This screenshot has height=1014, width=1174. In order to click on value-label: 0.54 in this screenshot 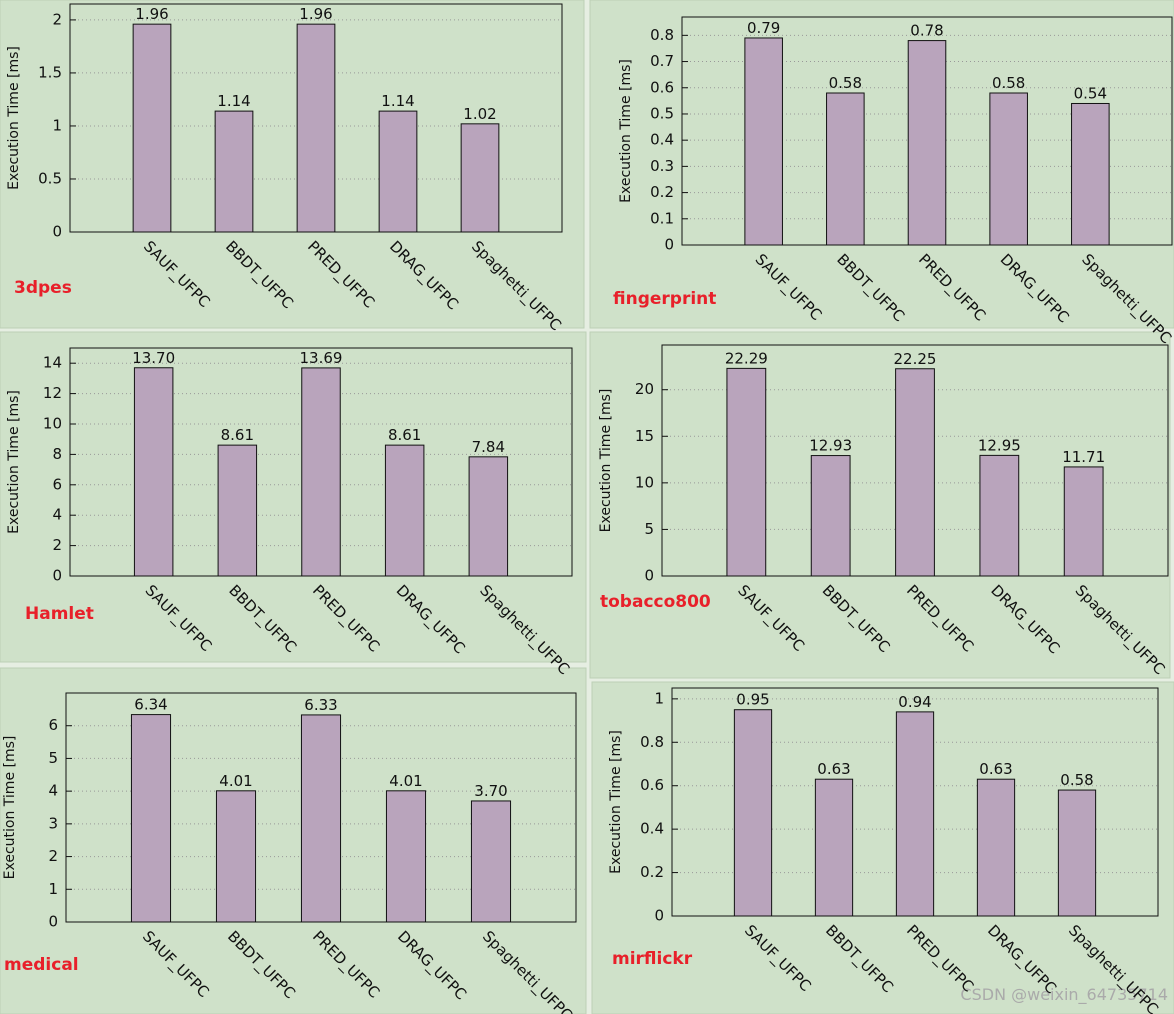, I will do `click(1090, 93)`.